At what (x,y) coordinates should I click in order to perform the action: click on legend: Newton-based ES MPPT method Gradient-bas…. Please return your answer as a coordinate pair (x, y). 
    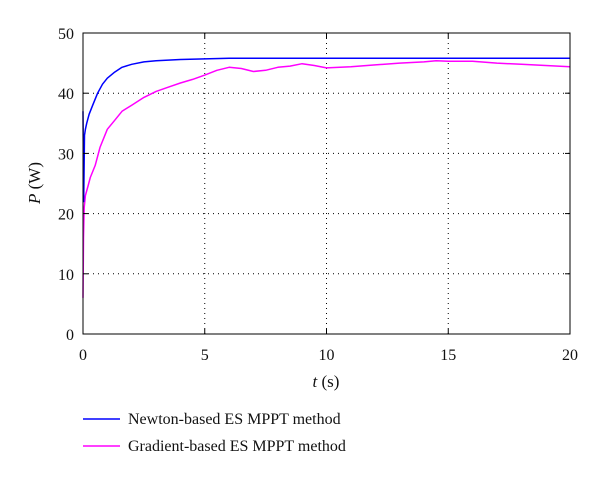
    Looking at the image, I should click on (214, 433).